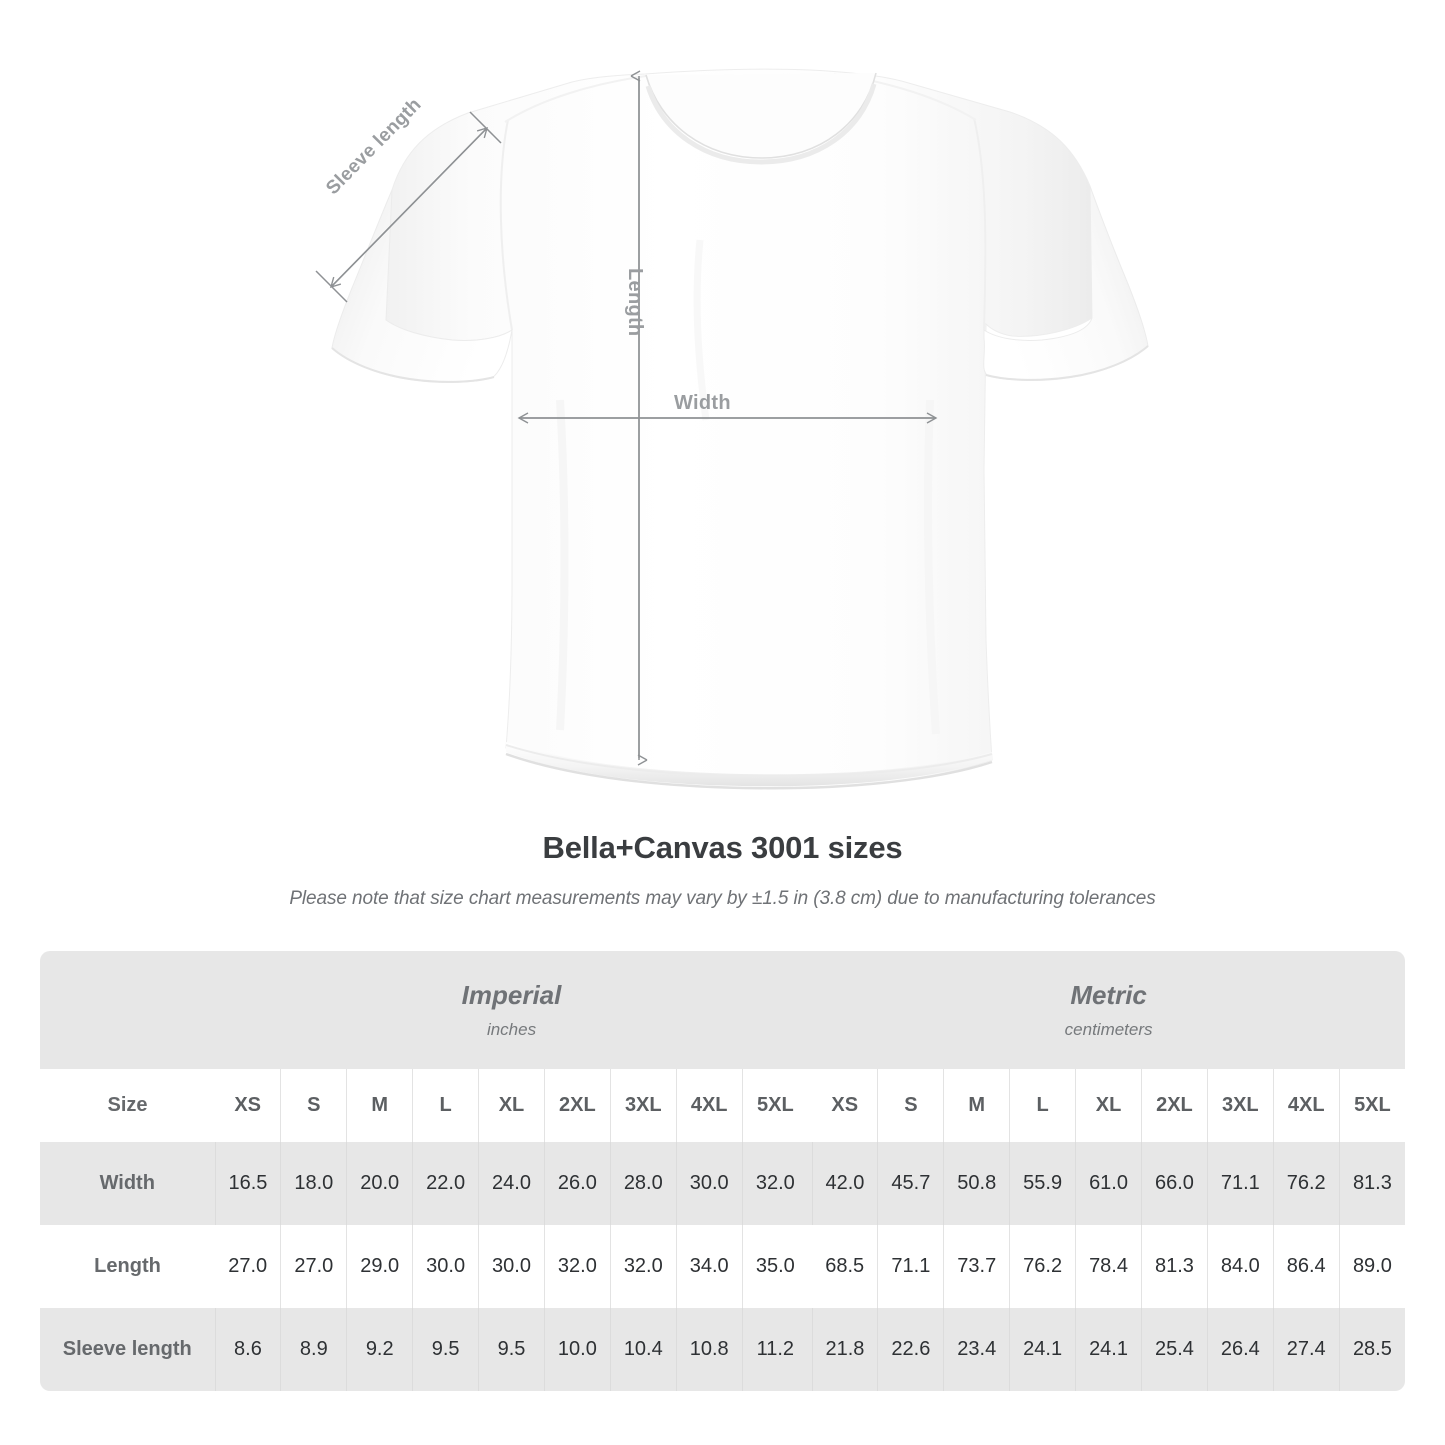 The height and width of the screenshot is (1445, 1445). I want to click on row-label-length: Length, so click(127, 1266).